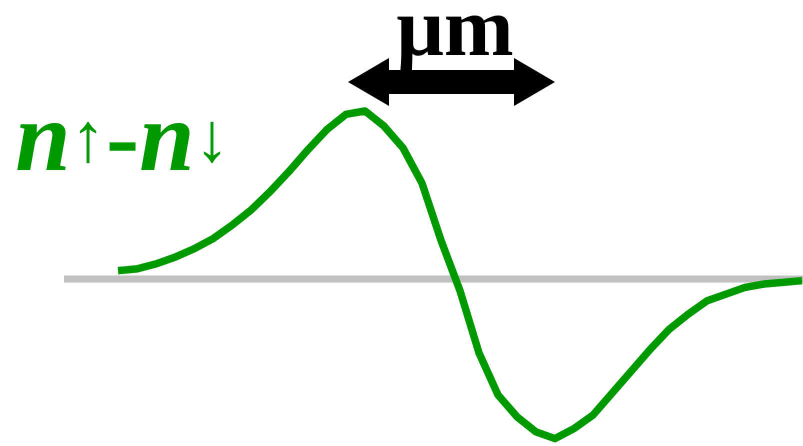 This screenshot has height=446, width=803. I want to click on text: μm, so click(454, 44).